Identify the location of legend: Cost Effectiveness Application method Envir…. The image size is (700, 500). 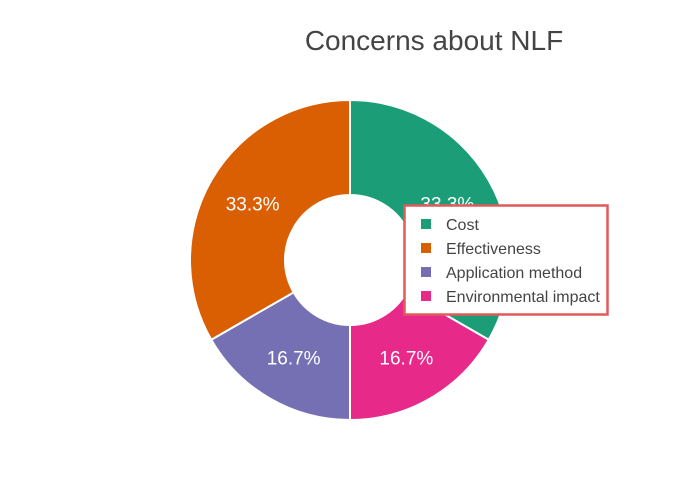
(506, 260).